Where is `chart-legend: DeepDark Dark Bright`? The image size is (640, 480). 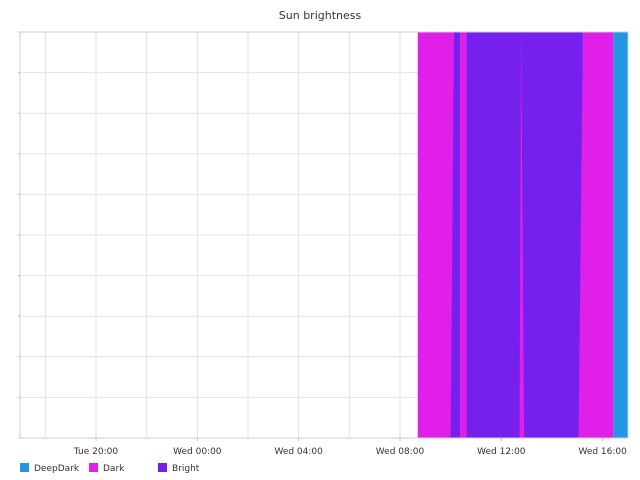
chart-legend: DeepDark Dark Bright is located at coordinates (110, 468).